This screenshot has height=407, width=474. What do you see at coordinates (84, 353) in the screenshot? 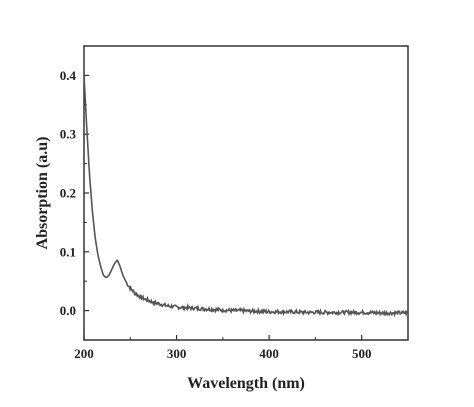
I see `x-tick-label: 200` at bounding box center [84, 353].